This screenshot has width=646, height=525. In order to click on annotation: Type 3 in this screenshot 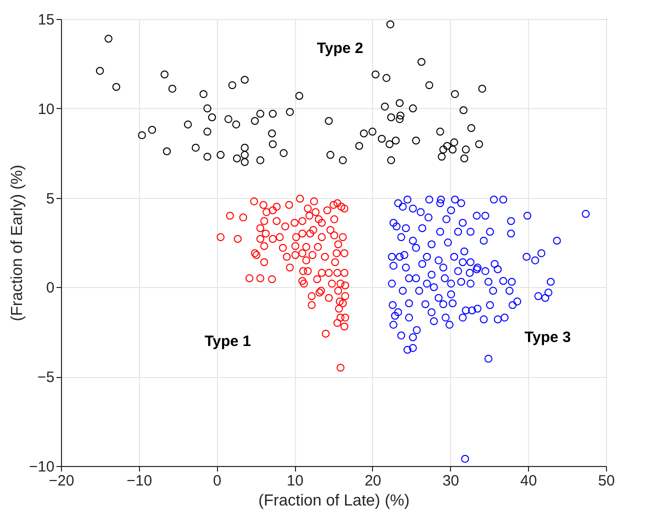, I will do `click(547, 337)`.